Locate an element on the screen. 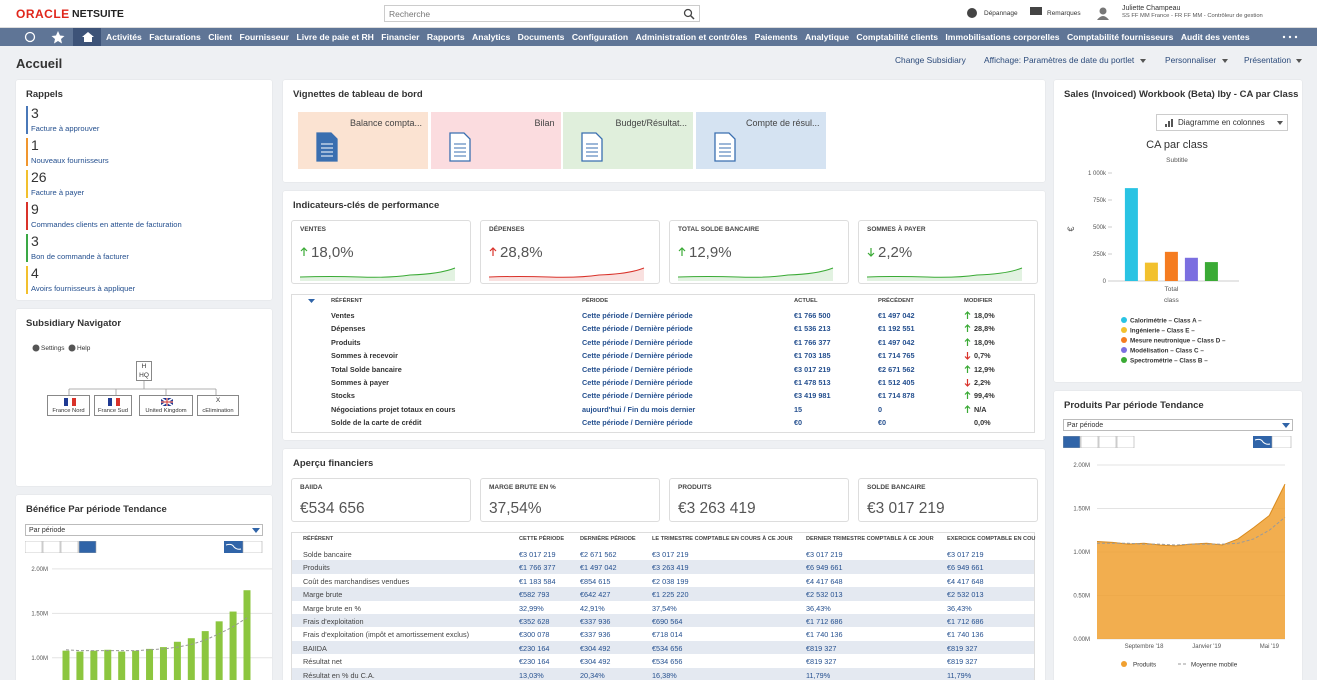 This screenshot has height=680, width=1317. cell: €854 615 is located at coordinates (595, 581).